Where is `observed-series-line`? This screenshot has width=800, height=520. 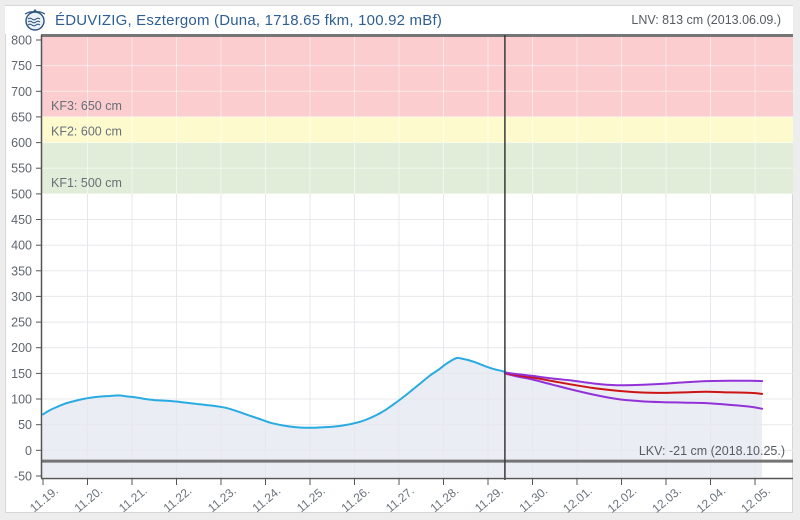 observed-series-line is located at coordinates (274, 392).